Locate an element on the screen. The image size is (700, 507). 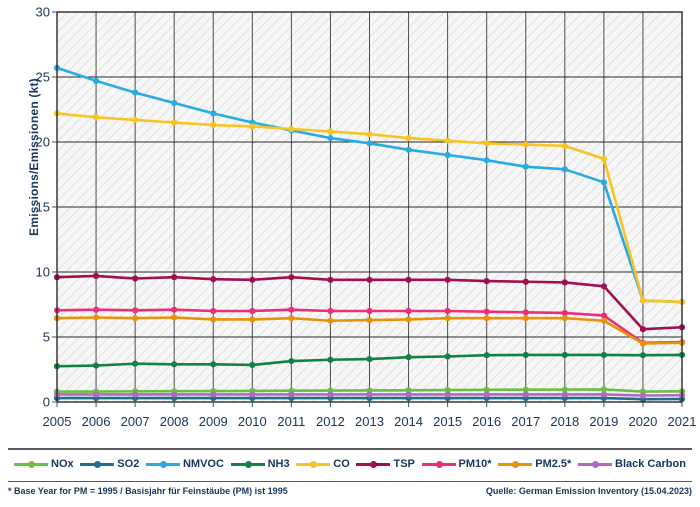
legend-item-nmvoc: NMVOC is located at coordinates (184, 464).